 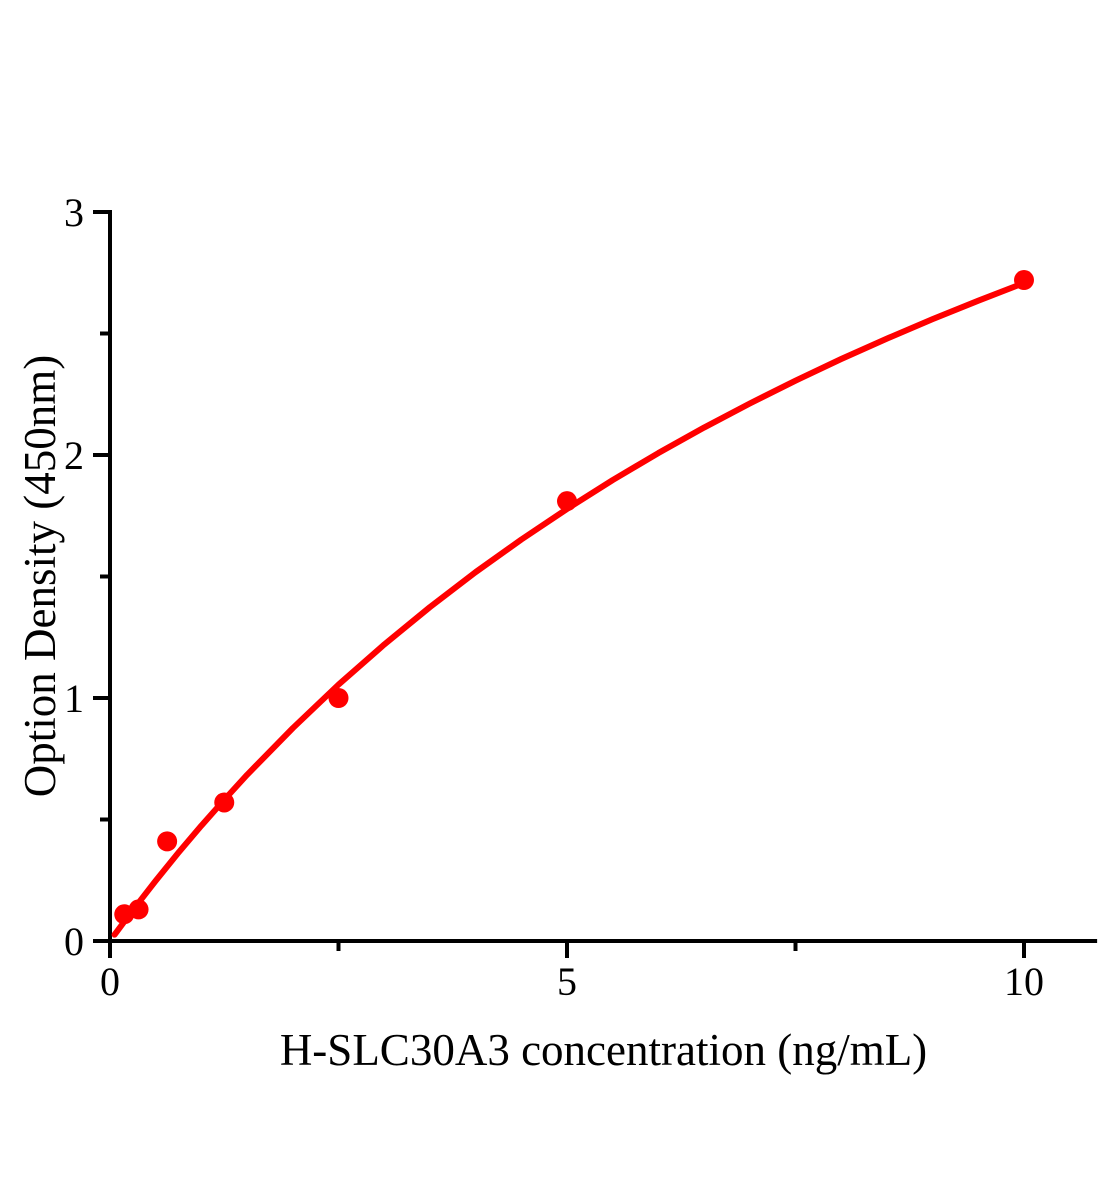 I want to click on y-tick-label: 2, so click(x=74, y=455).